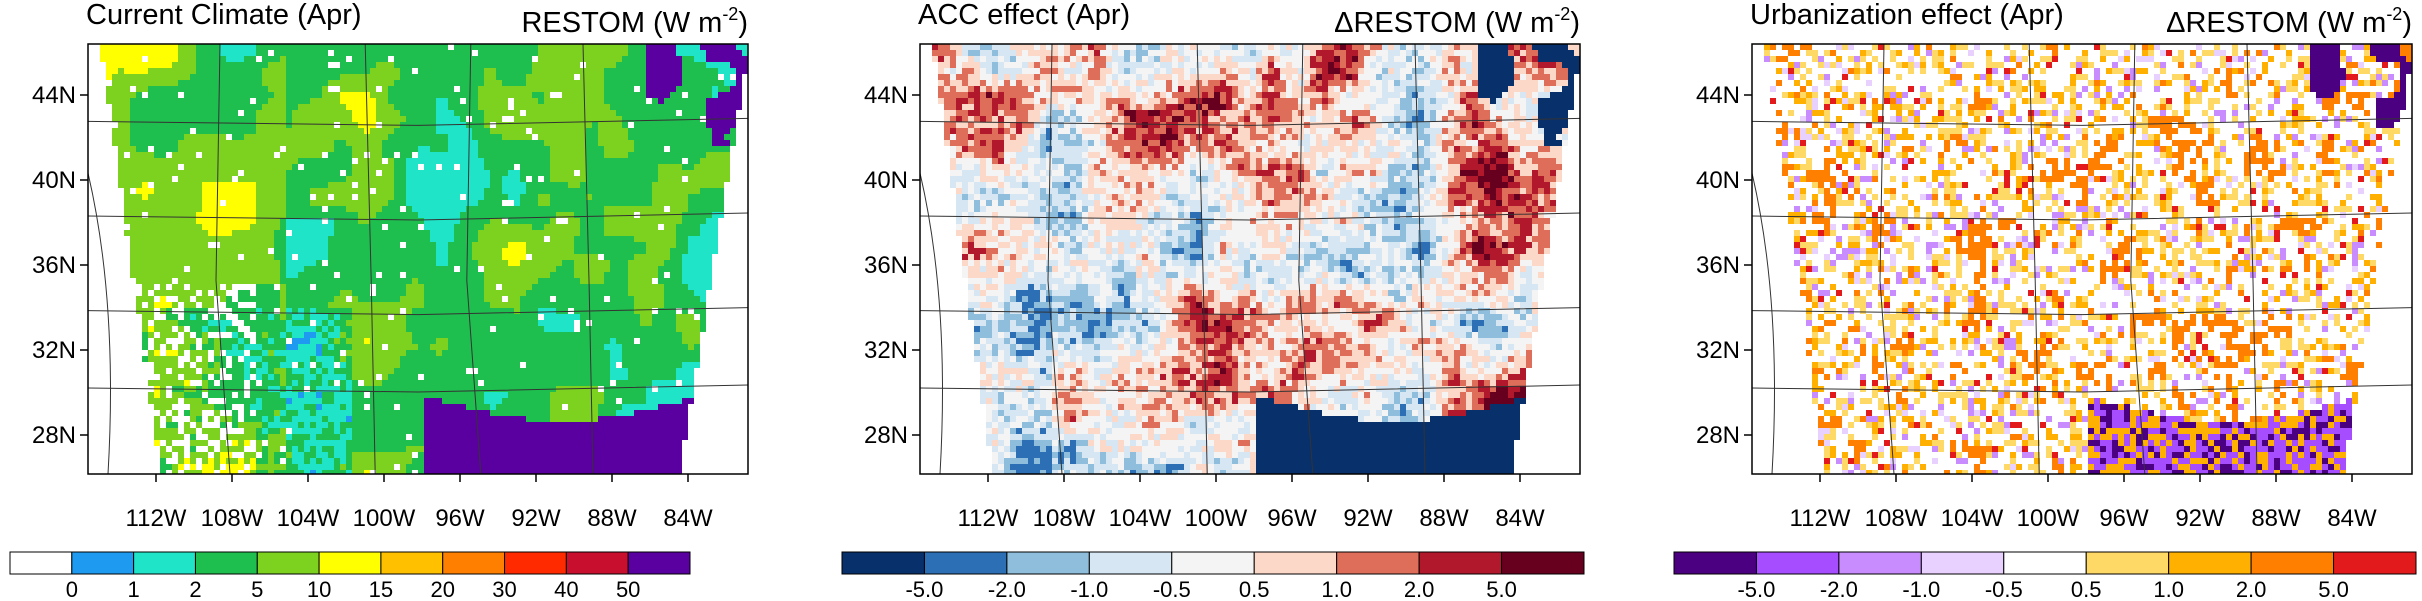 Image resolution: width=2422 pixels, height=601 pixels. I want to click on panel-title: ACC effect (Apr), so click(1024, 15).